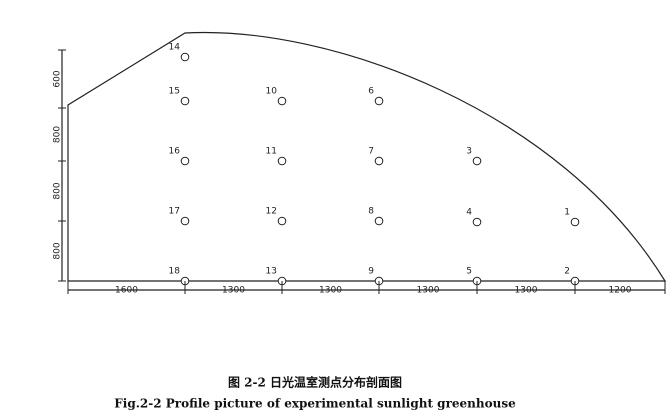  Describe the element at coordinates (271, 152) in the screenshot. I see `point-label: 11` at that location.